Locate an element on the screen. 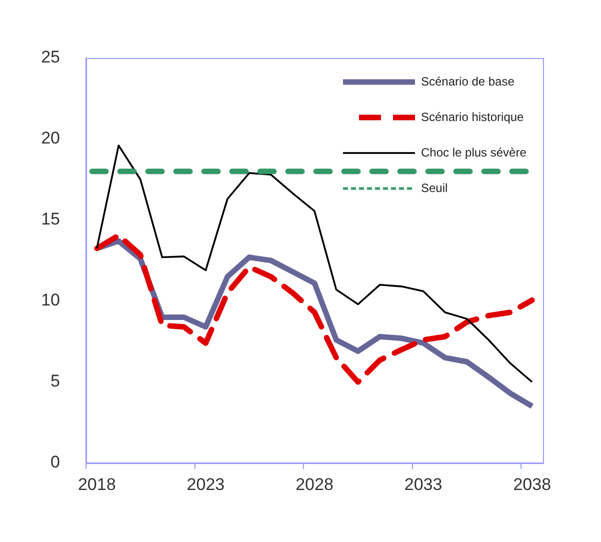 This screenshot has height=542, width=601. x-tick-label: 2038 is located at coordinates (532, 484).